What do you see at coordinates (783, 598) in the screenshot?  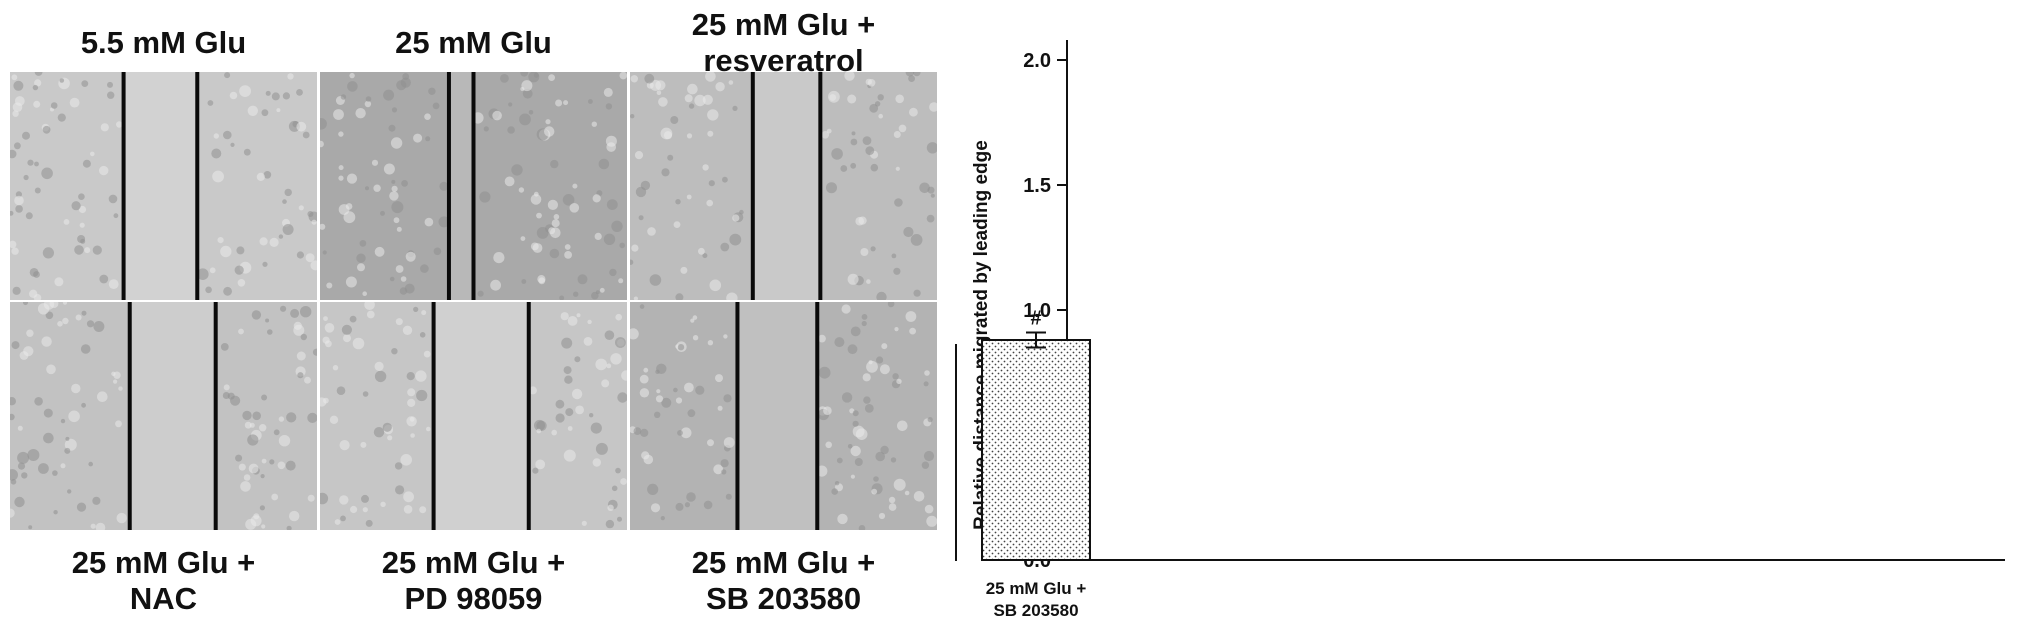 I see `panel-label-line2: SB 203580` at bounding box center [783, 598].